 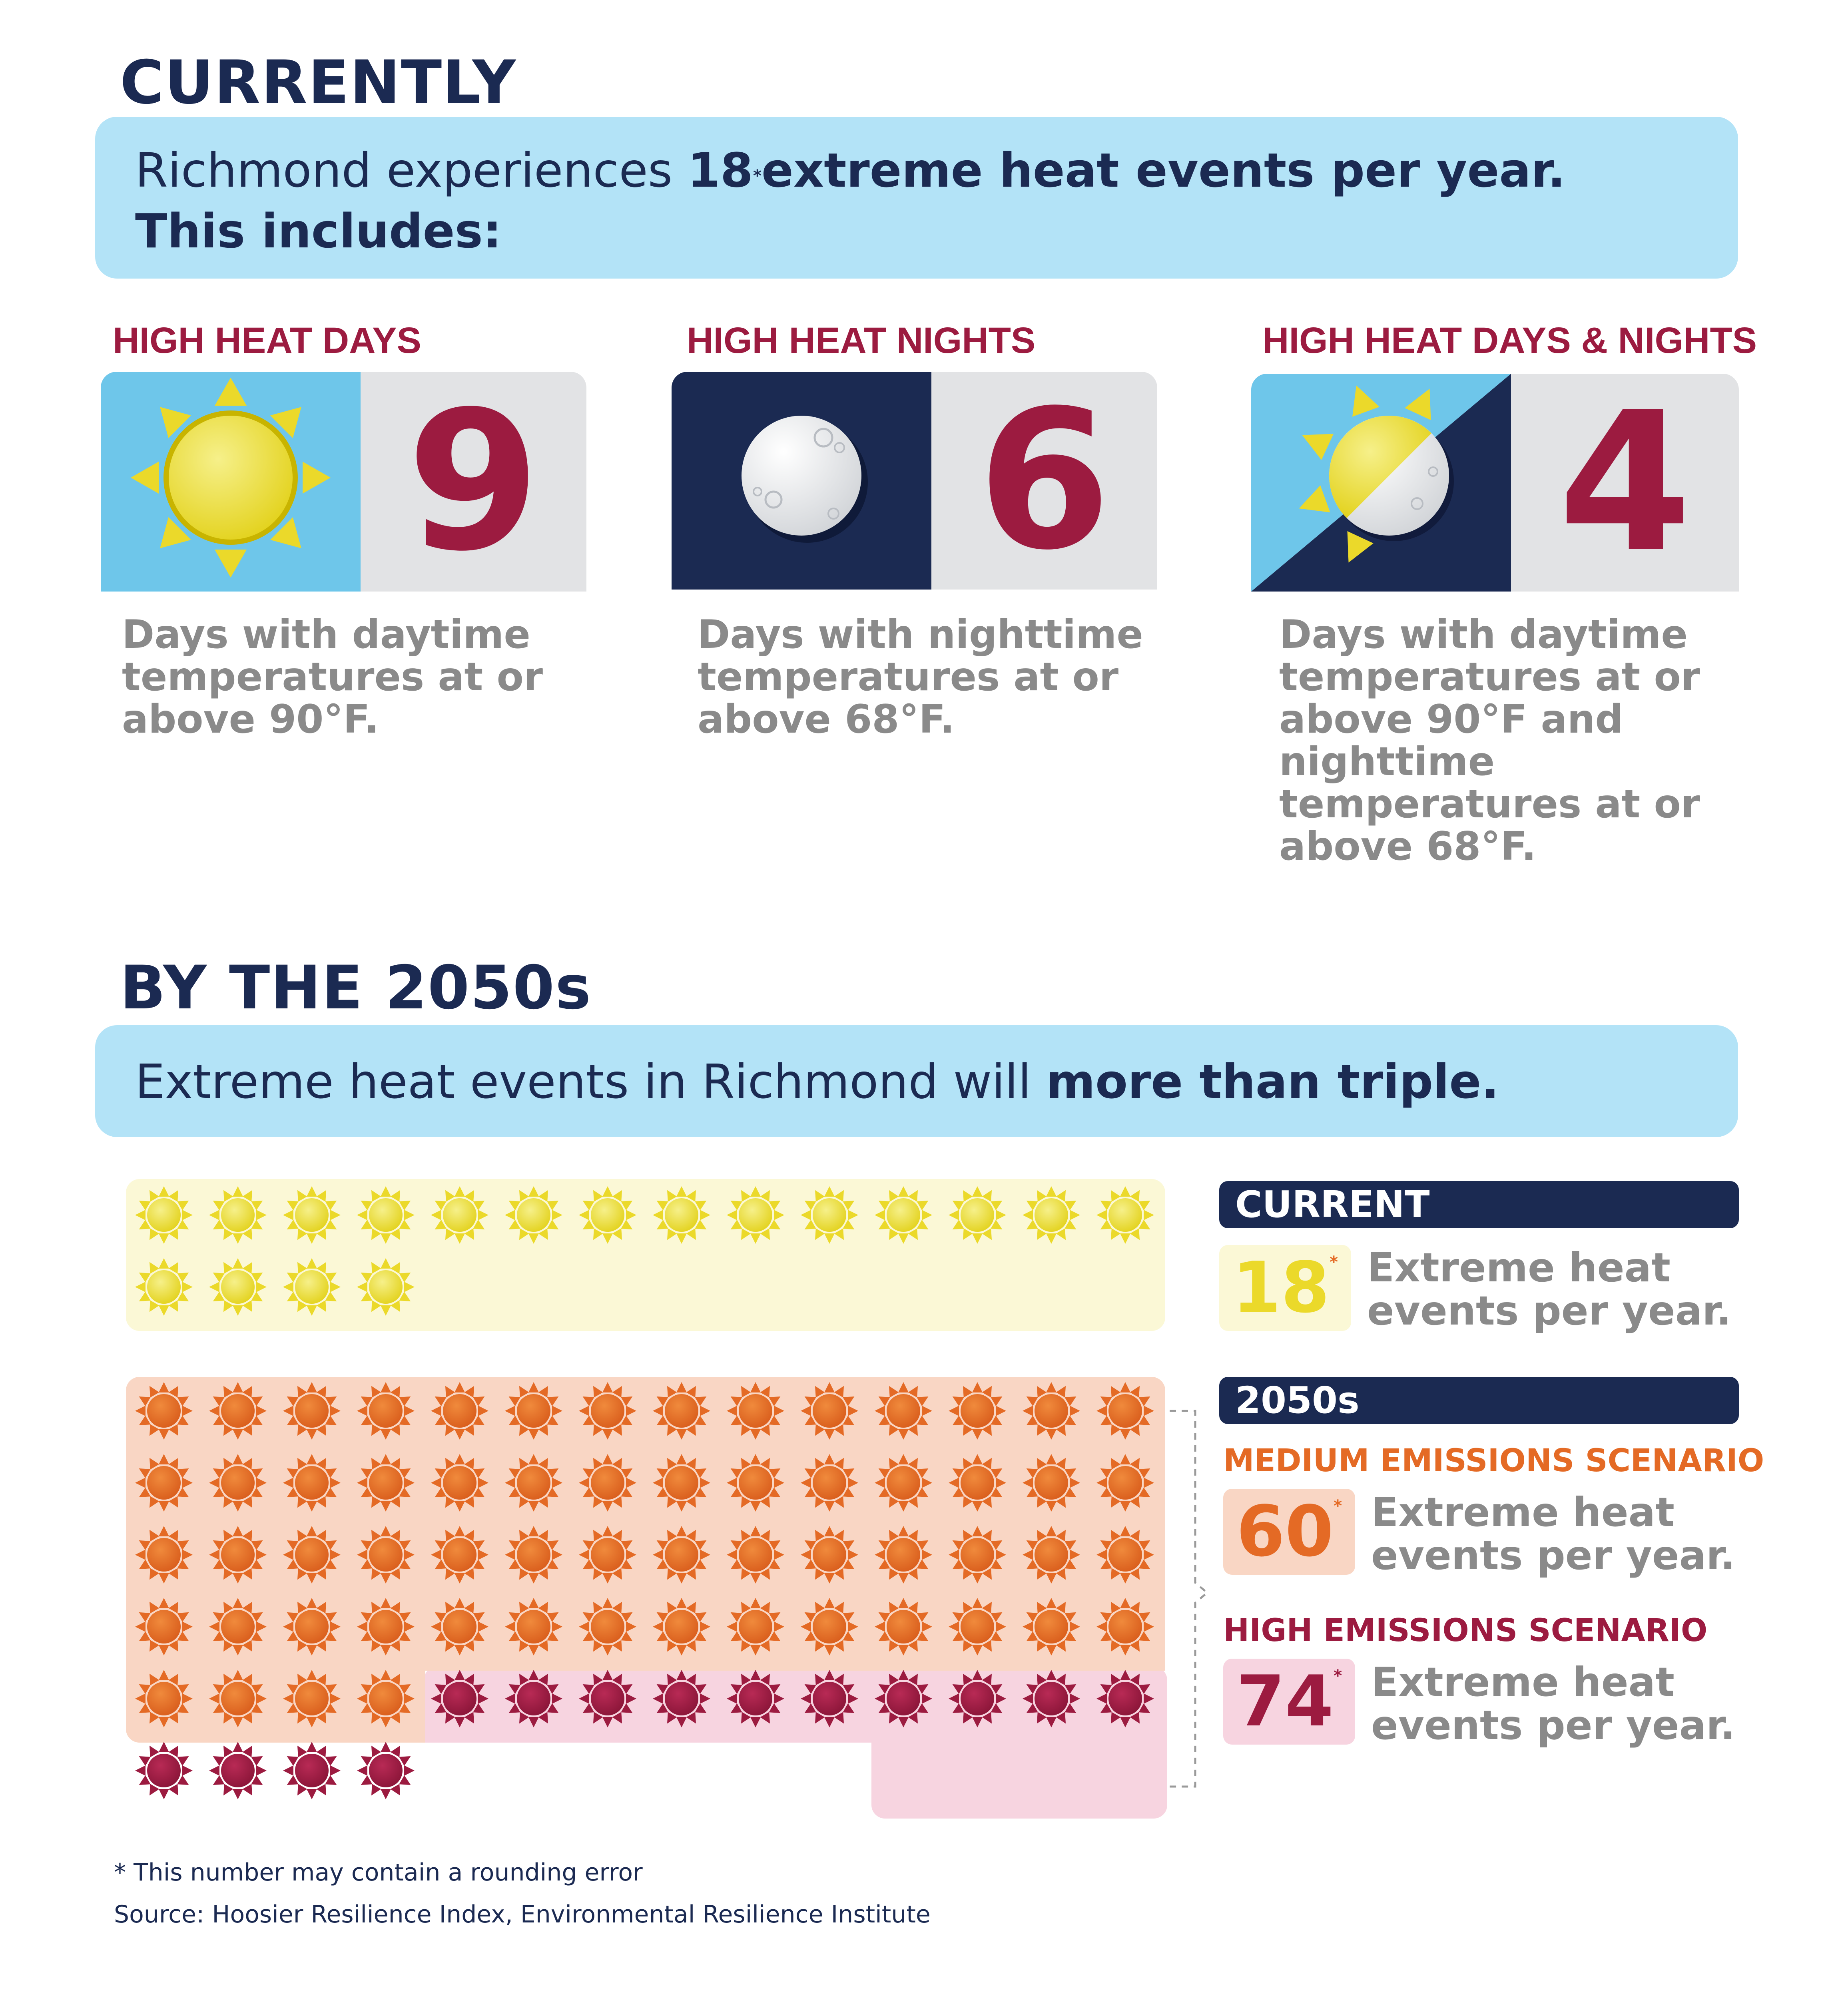 What do you see at coordinates (720, 170) in the screenshot?
I see `banner-number: 18` at bounding box center [720, 170].